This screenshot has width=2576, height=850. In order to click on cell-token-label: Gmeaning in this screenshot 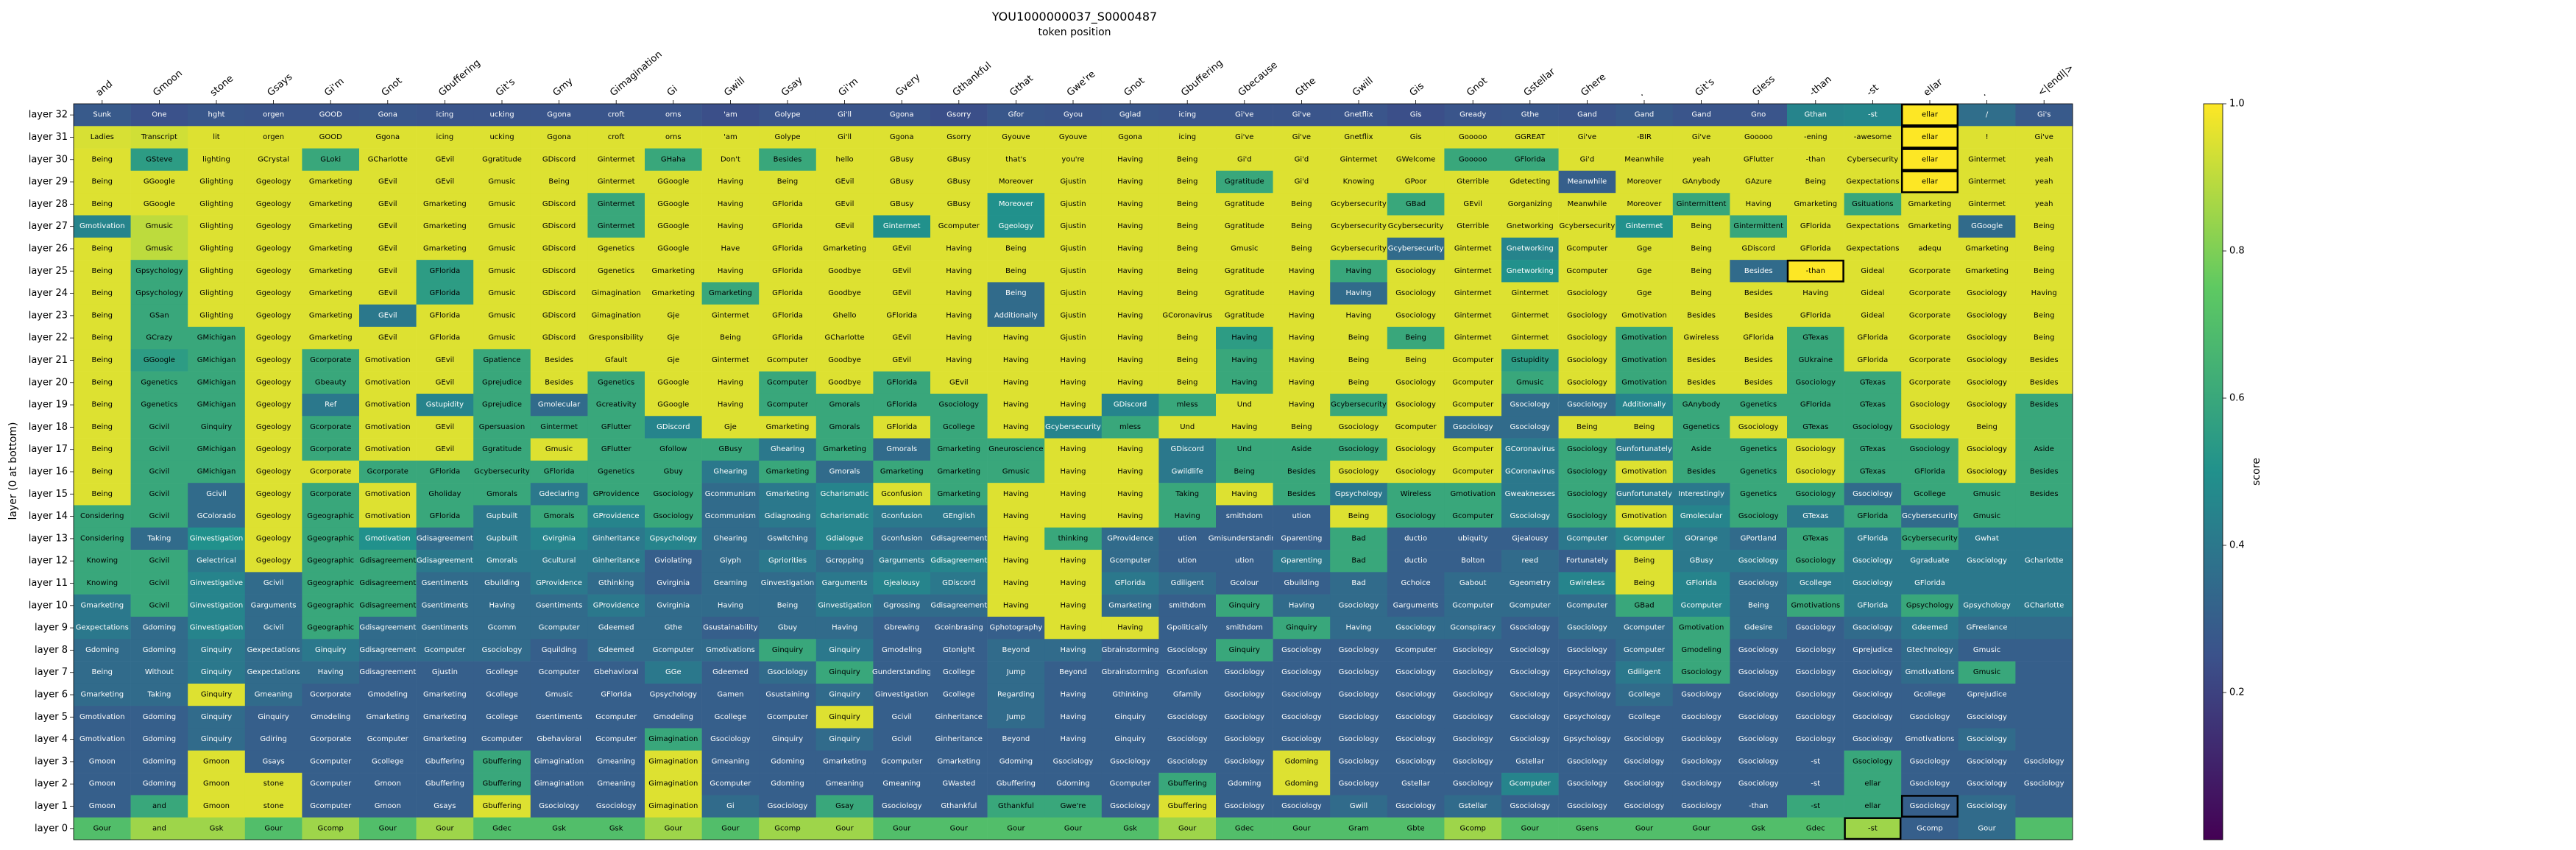, I will do `click(616, 784)`.